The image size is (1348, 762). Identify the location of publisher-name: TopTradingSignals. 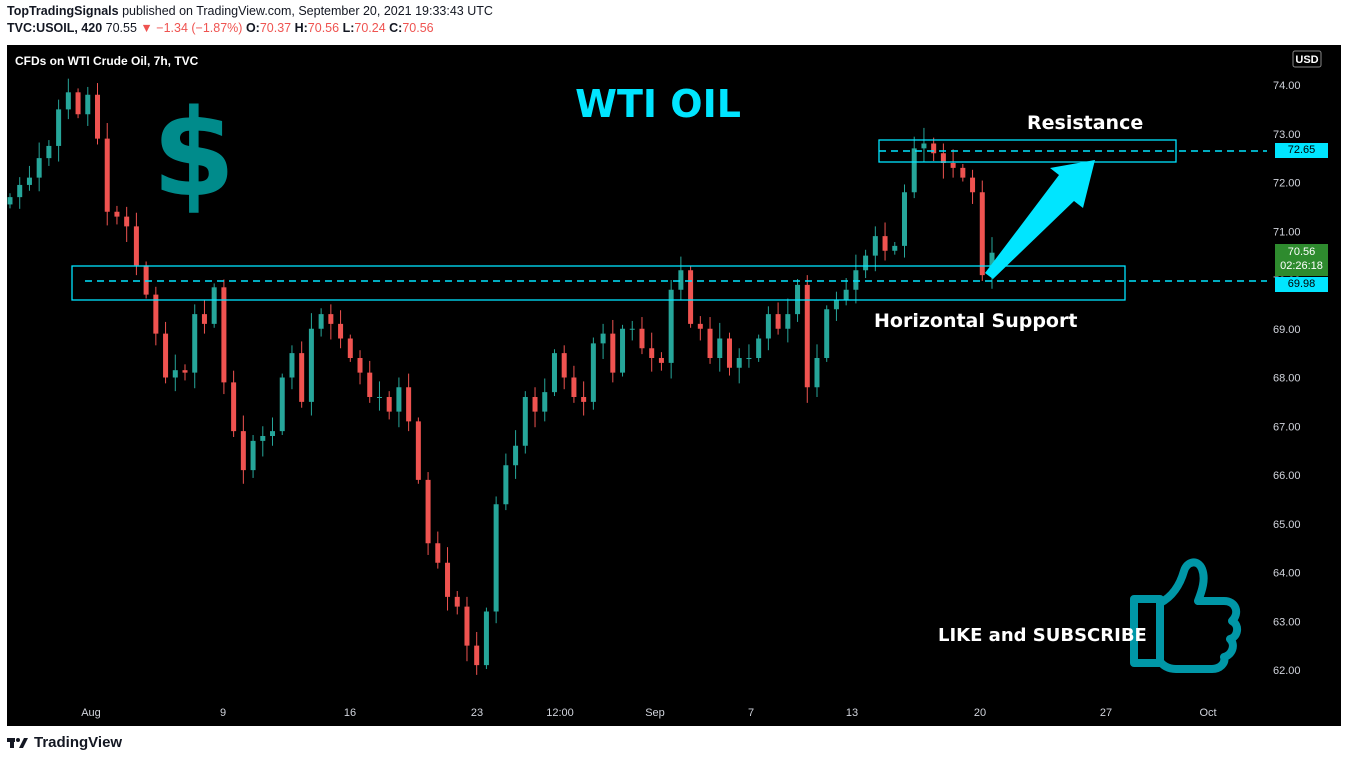
(63, 11).